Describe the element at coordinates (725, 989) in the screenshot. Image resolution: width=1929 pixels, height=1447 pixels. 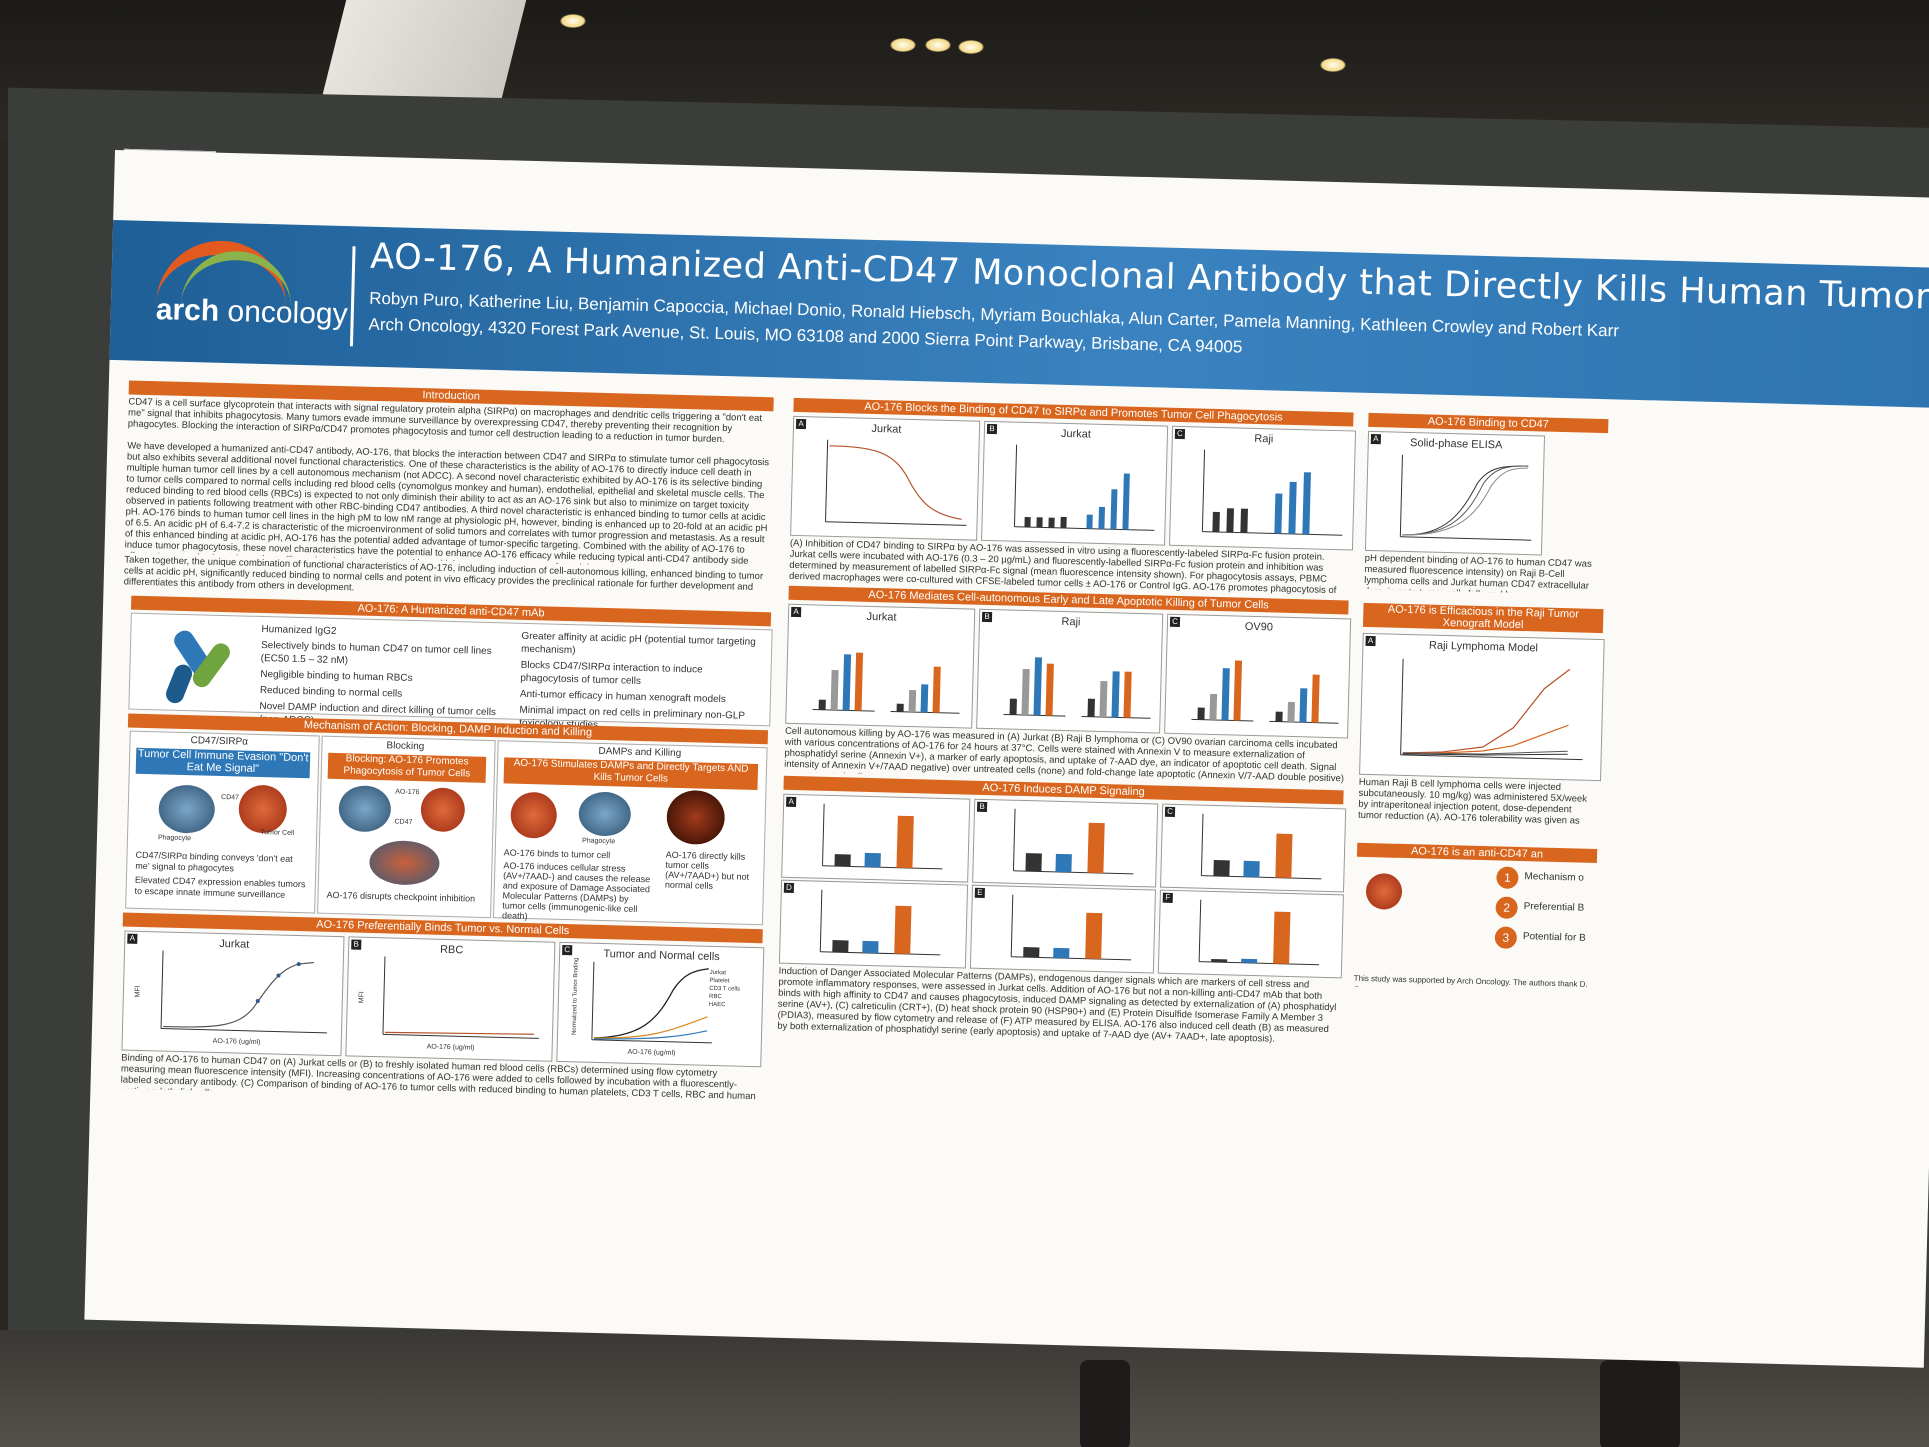
I see `binding-legend: Jurkat Platelet CD3 T cells RBC HAEC` at that location.